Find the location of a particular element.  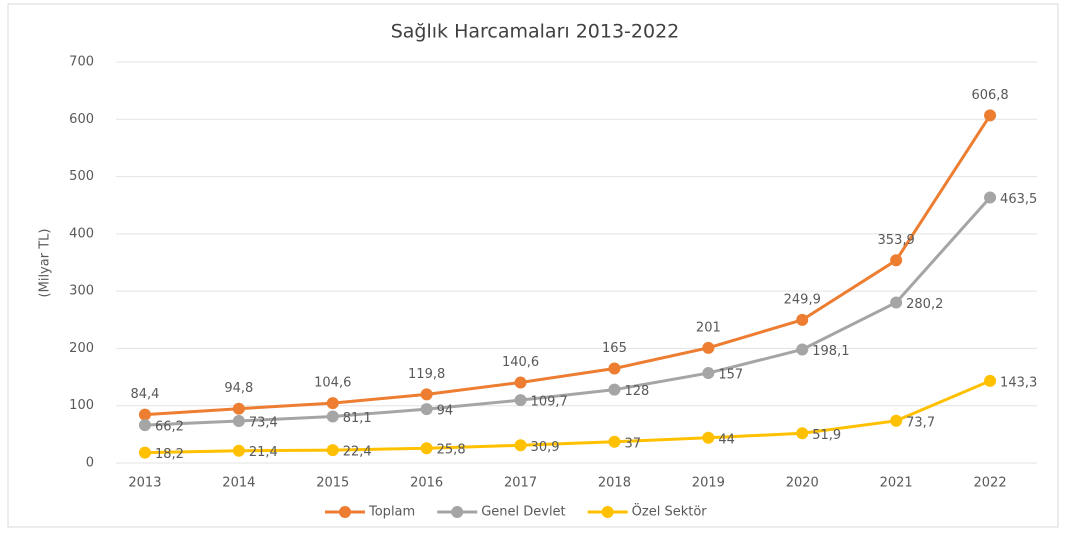

y-tick-label: 500 is located at coordinates (81, 176).